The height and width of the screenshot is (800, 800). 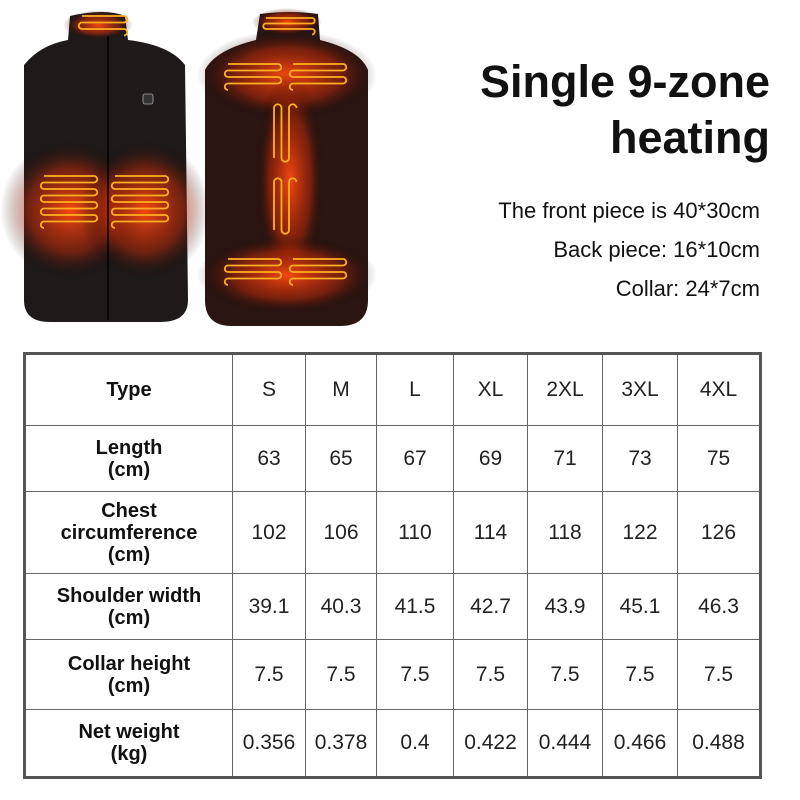 I want to click on row-label-line: Chest, so click(x=129, y=510).